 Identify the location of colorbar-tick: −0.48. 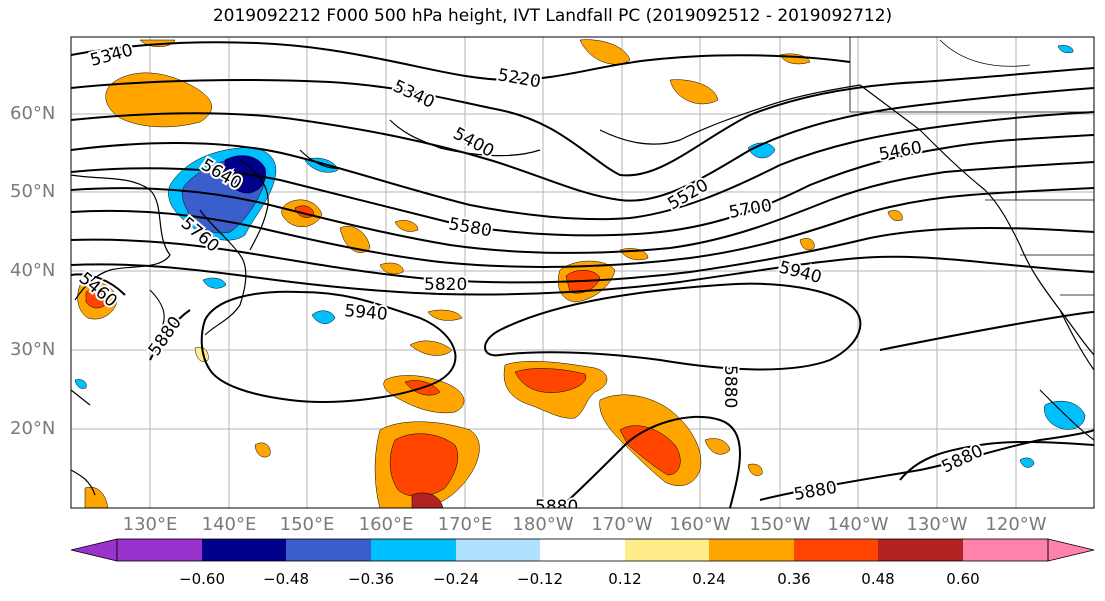
(286, 579).